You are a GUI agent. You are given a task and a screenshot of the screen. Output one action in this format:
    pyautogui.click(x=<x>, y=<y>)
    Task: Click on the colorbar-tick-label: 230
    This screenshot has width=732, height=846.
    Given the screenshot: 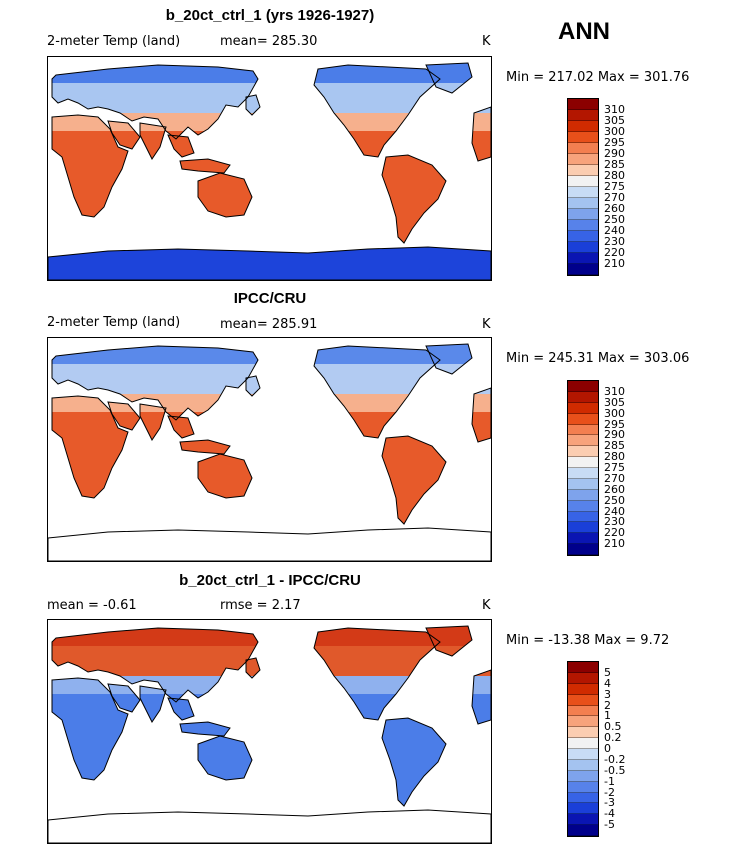 What is the action you would take?
    pyautogui.click(x=614, y=241)
    